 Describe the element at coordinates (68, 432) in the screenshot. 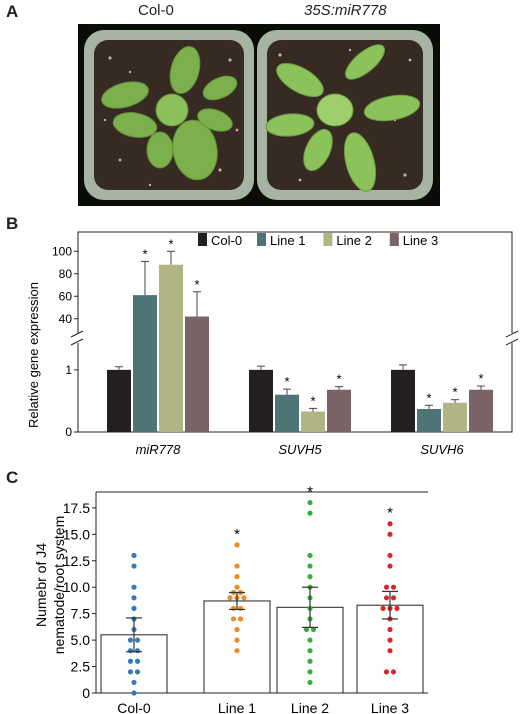

I see `b-lower-tick-label: 0` at that location.